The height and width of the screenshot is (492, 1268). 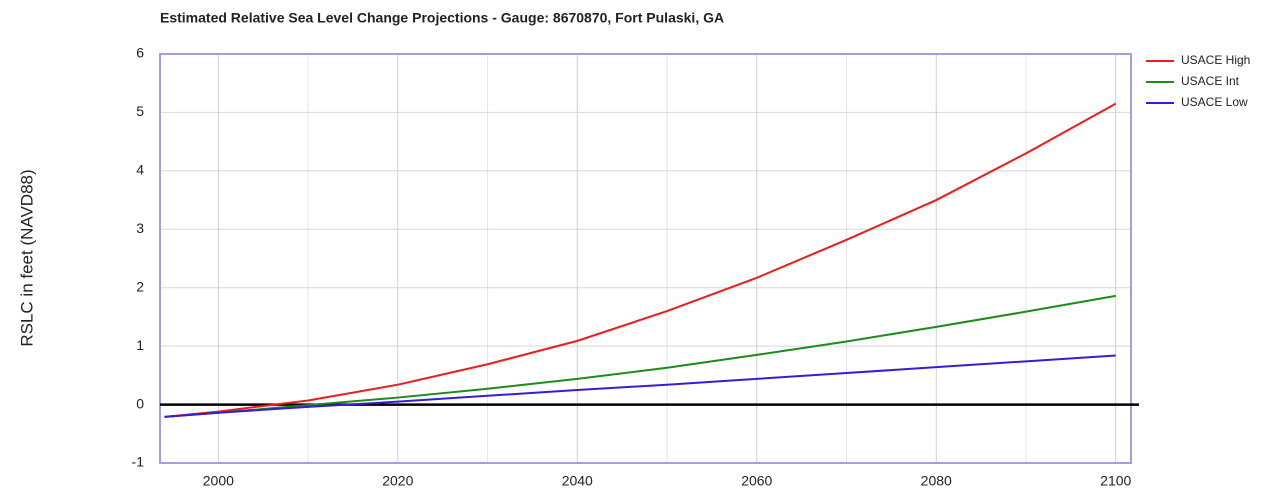 I want to click on y-axis-label: RSLC in feet (NAVD88), so click(x=26, y=257).